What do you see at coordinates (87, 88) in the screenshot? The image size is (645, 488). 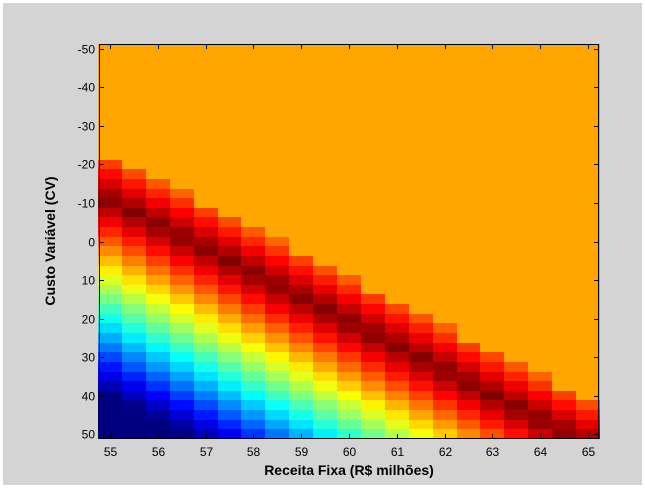 I see `y-tick-label: -40` at bounding box center [87, 88].